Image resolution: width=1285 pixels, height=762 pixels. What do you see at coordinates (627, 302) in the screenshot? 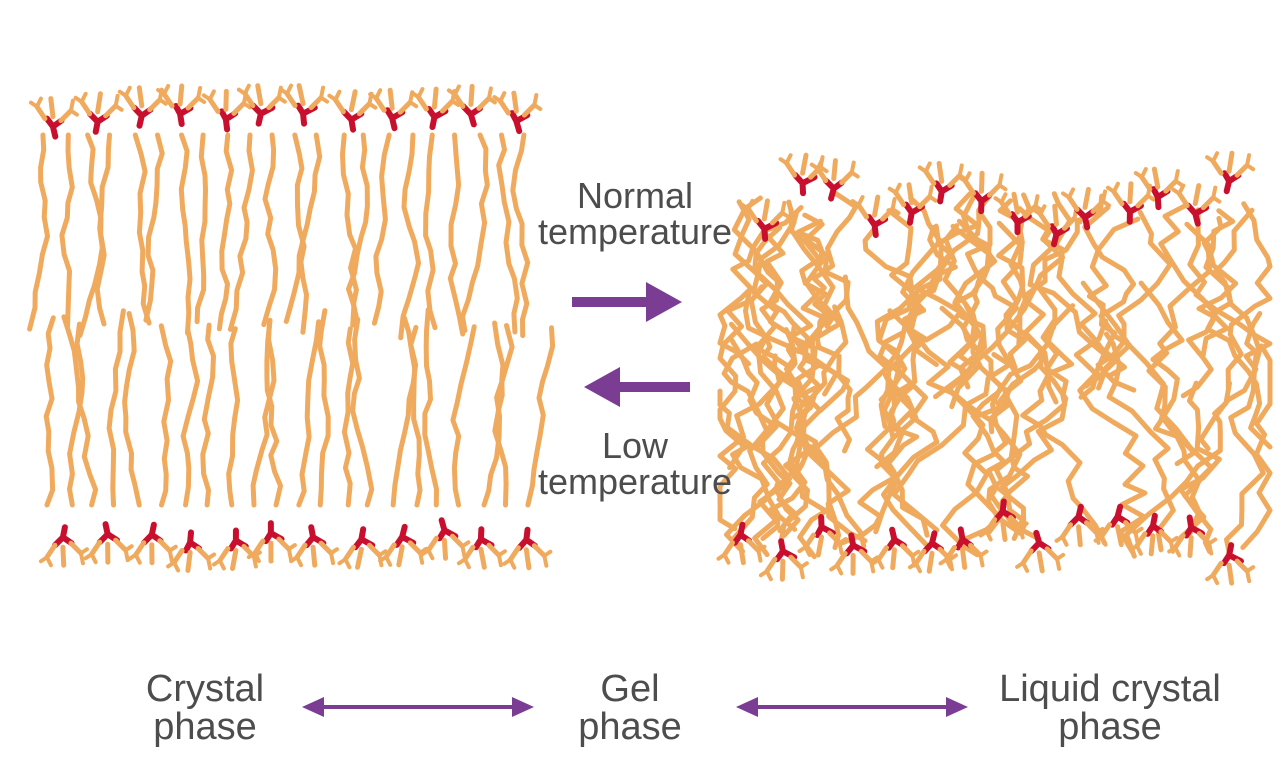
I see `heating-arrow-icon` at bounding box center [627, 302].